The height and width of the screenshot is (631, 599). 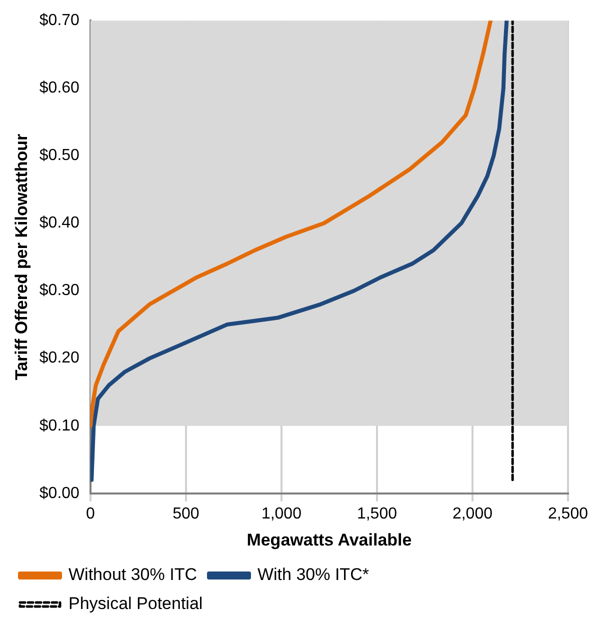 I want to click on x-tick-label: 500, so click(x=186, y=513).